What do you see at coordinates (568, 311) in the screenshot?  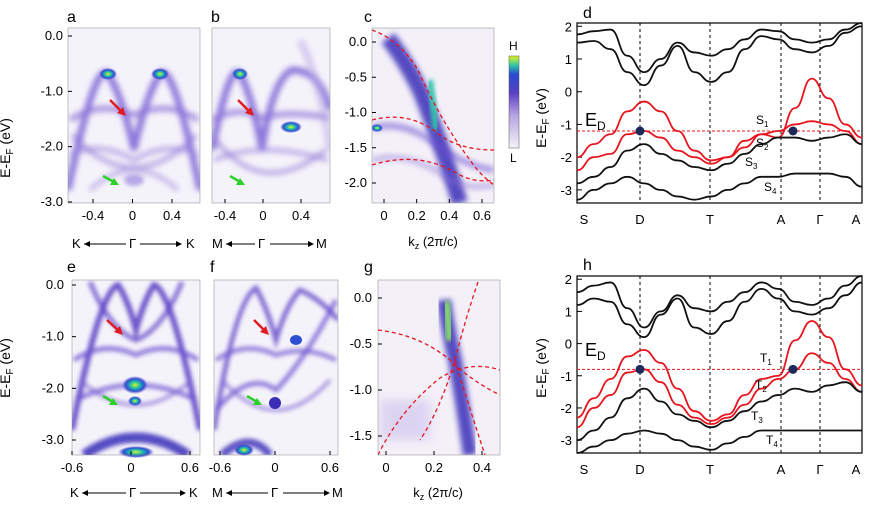 I see `y-tick-label: 1` at bounding box center [568, 311].